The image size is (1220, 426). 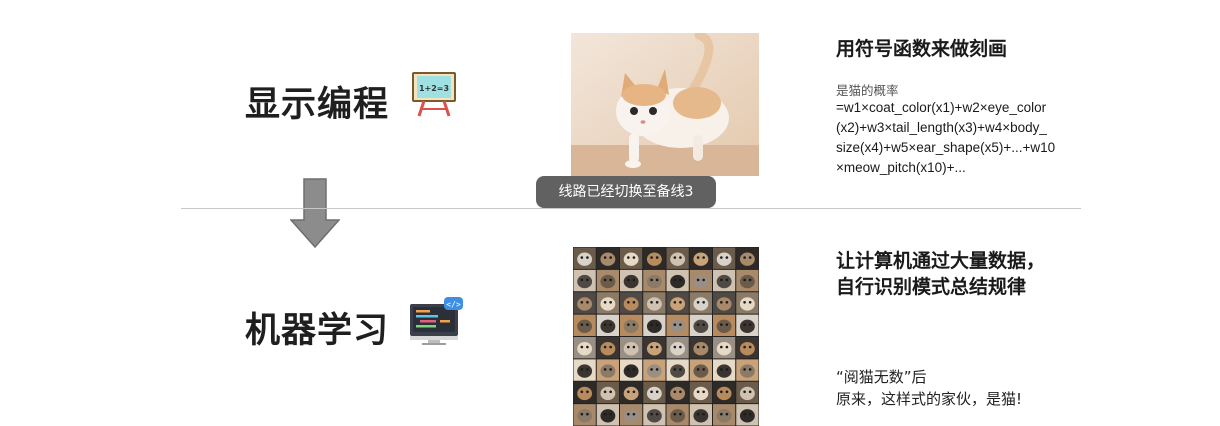 I want to click on blackboard-text: 1+2=3, so click(x=434, y=88).